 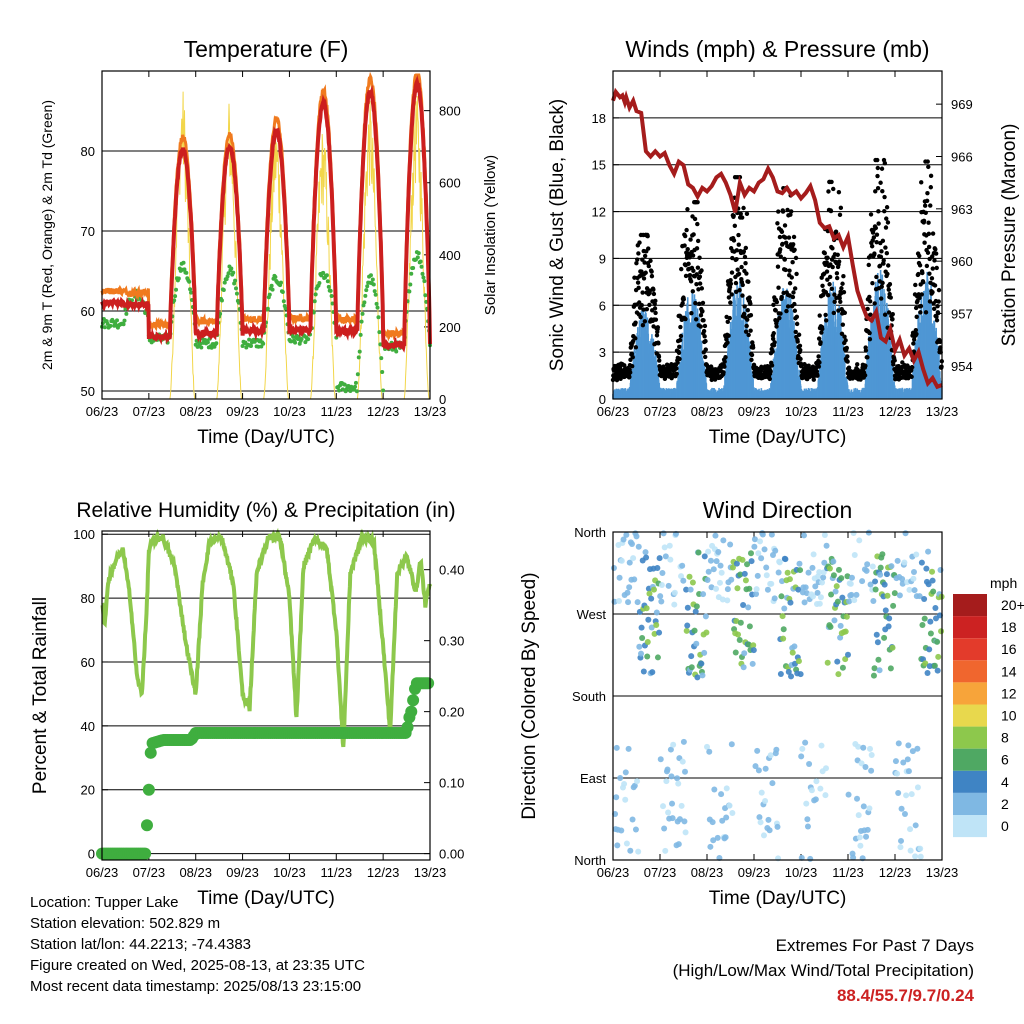 I want to click on plot-border, so click(x=777, y=696).